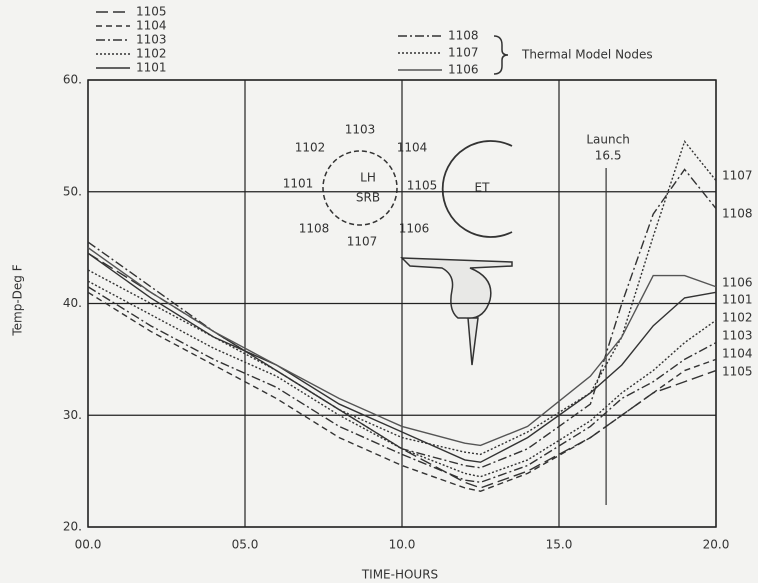 The height and width of the screenshot is (583, 758). What do you see at coordinates (422, 186) in the screenshot?
I see `node-label: 1105` at bounding box center [422, 186].